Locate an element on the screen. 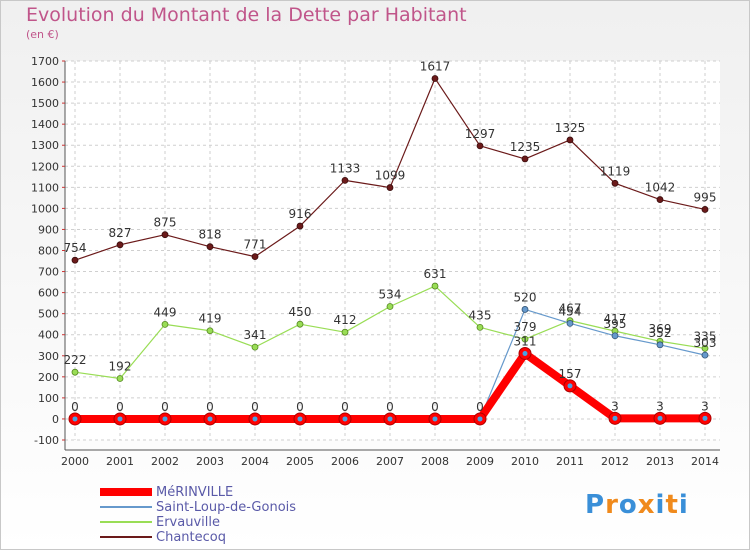 The width and height of the screenshot is (750, 550). y-tick-label: 1400 is located at coordinates (45, 124).